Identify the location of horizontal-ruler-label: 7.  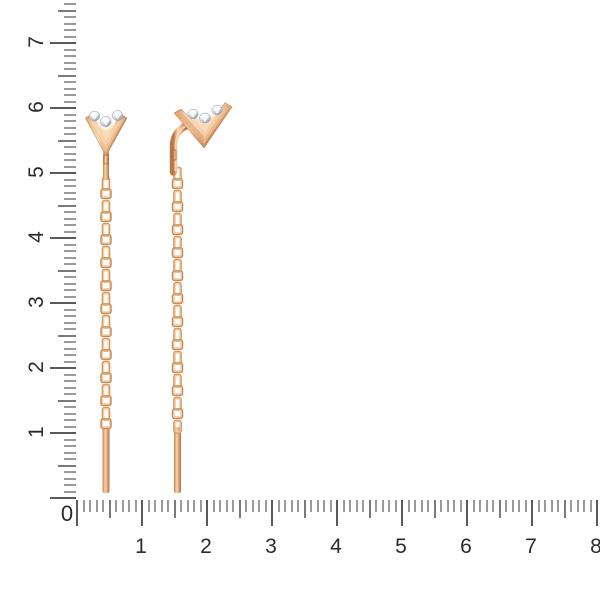
(531, 546).